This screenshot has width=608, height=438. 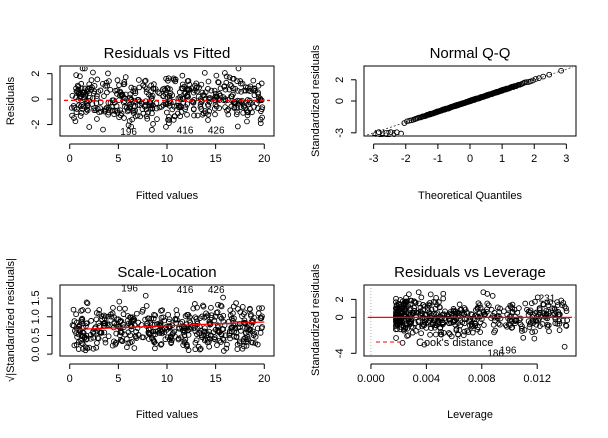 I want to click on point-annotation: 426, so click(x=216, y=131).